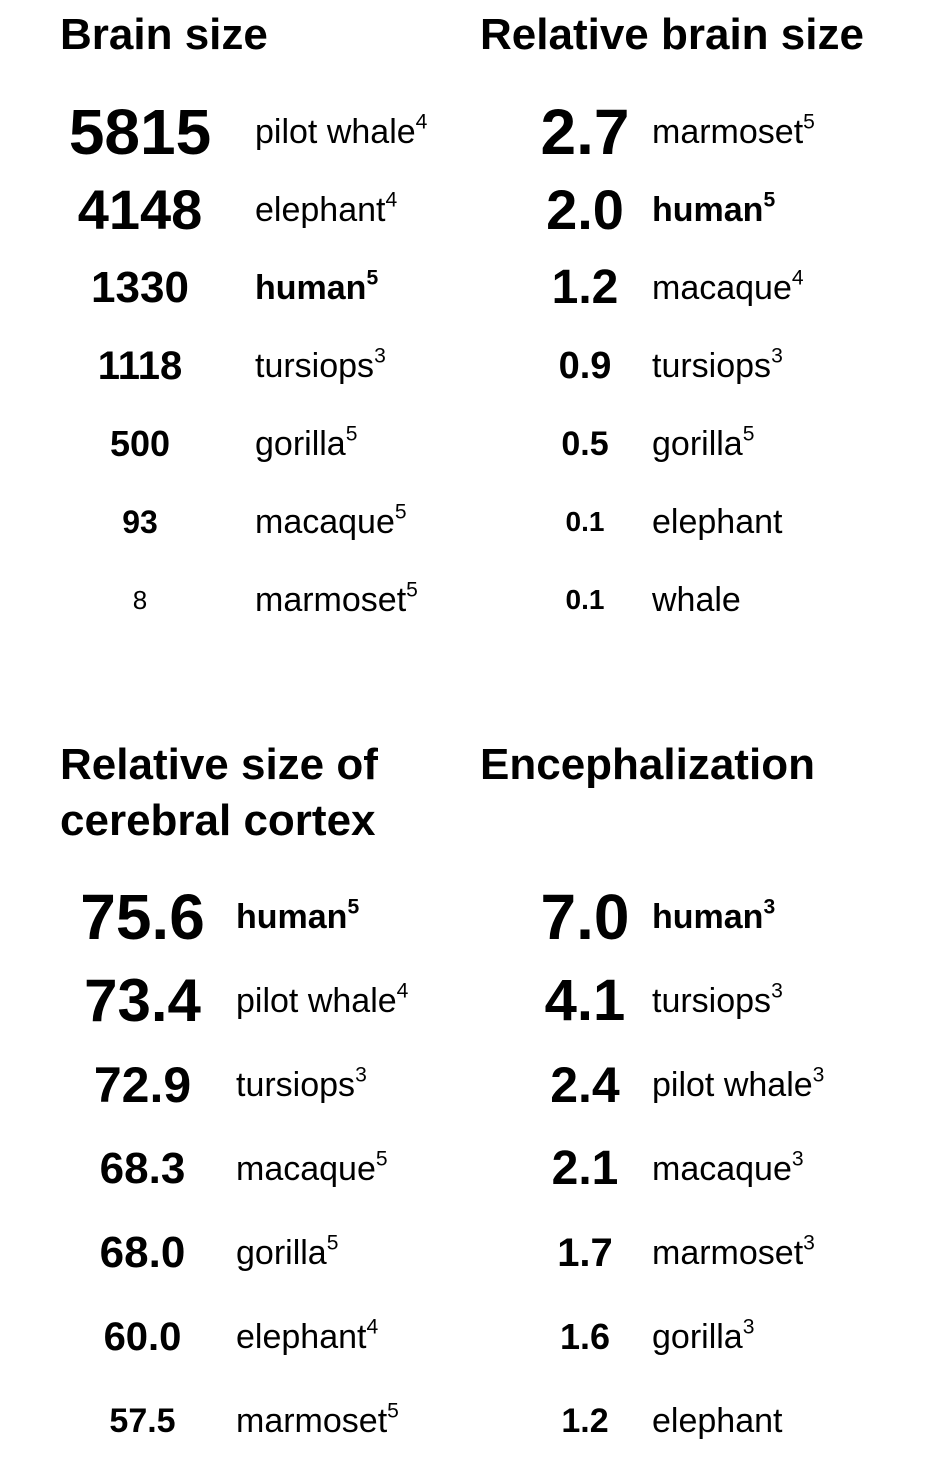  What do you see at coordinates (260, 210) in the screenshot?
I see `ranking-row: 4148 elephant4` at bounding box center [260, 210].